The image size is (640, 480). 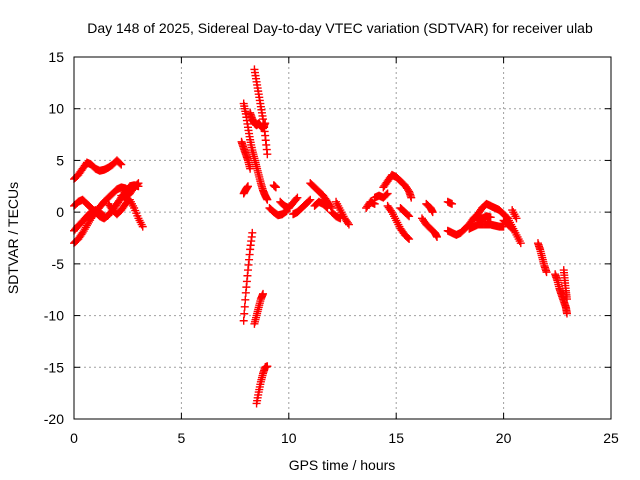 What do you see at coordinates (504, 438) in the screenshot?
I see `x-tick-label: 20` at bounding box center [504, 438].